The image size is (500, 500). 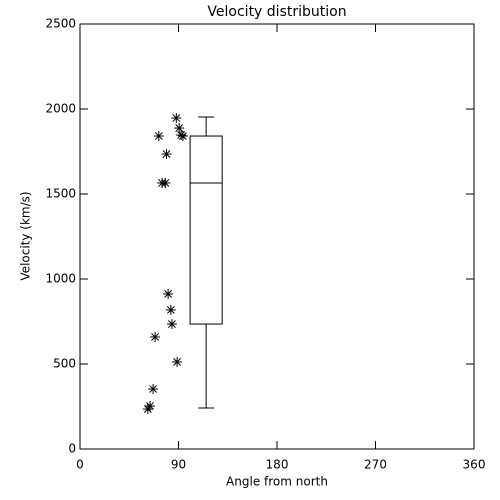 What do you see at coordinates (60, 24) in the screenshot?
I see `y-tick-label: 2500` at bounding box center [60, 24].